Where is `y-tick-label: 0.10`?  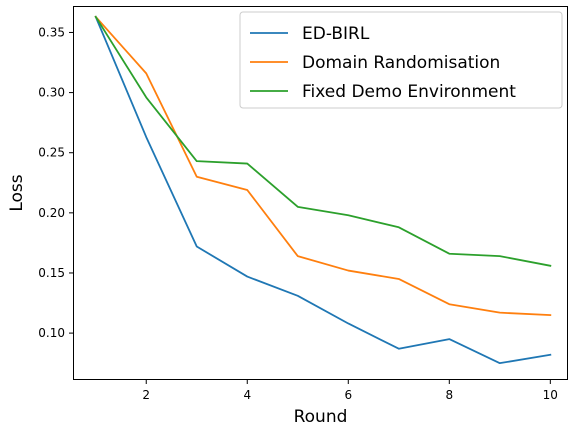 y-tick-label: 0.10 is located at coordinates (51, 333).